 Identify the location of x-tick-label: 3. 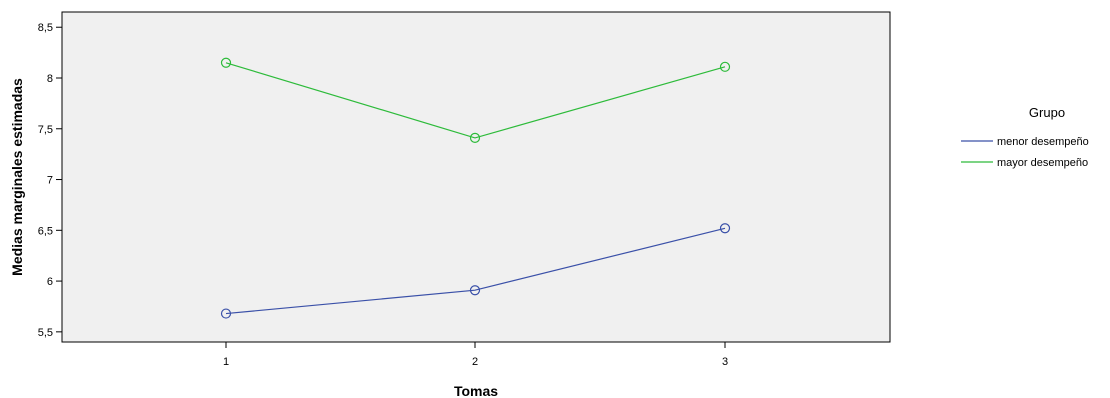
(725, 362).